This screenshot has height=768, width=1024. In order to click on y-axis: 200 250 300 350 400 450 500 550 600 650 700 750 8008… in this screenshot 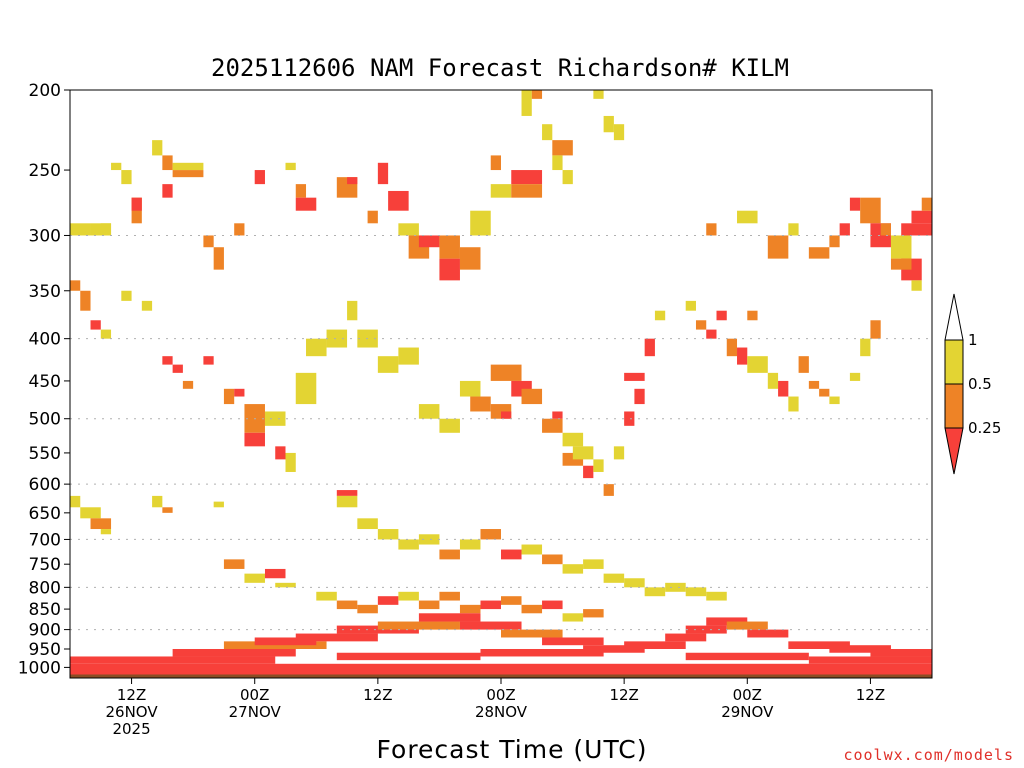, I will do `click(44, 379)`.